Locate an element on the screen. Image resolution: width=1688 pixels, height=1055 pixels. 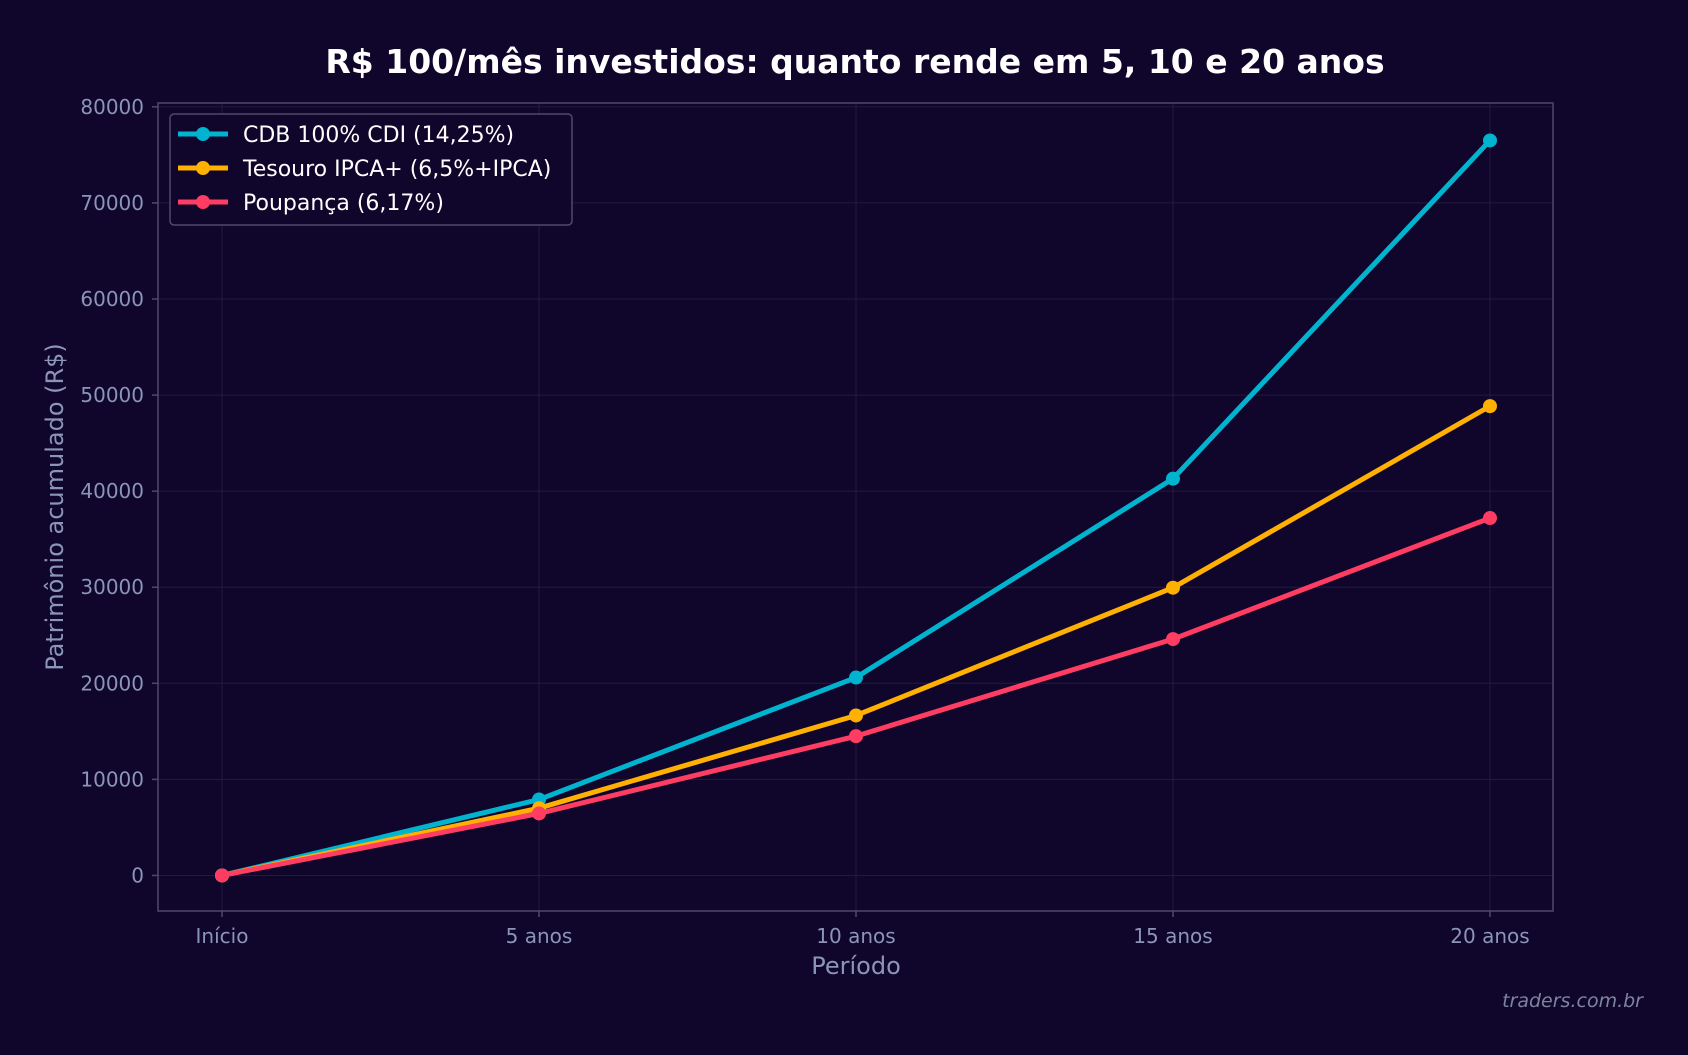
y-tick-label: 80000 is located at coordinates (112, 107).